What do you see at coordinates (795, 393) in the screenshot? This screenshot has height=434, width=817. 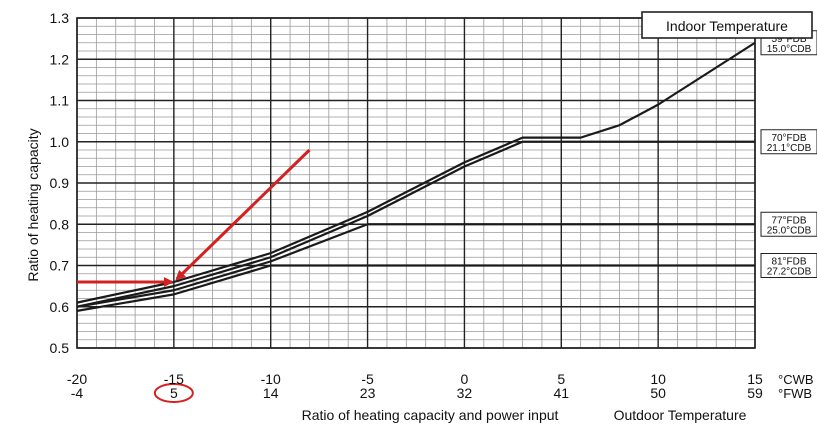 I see `x-unit-fwb: °FWB` at bounding box center [795, 393].